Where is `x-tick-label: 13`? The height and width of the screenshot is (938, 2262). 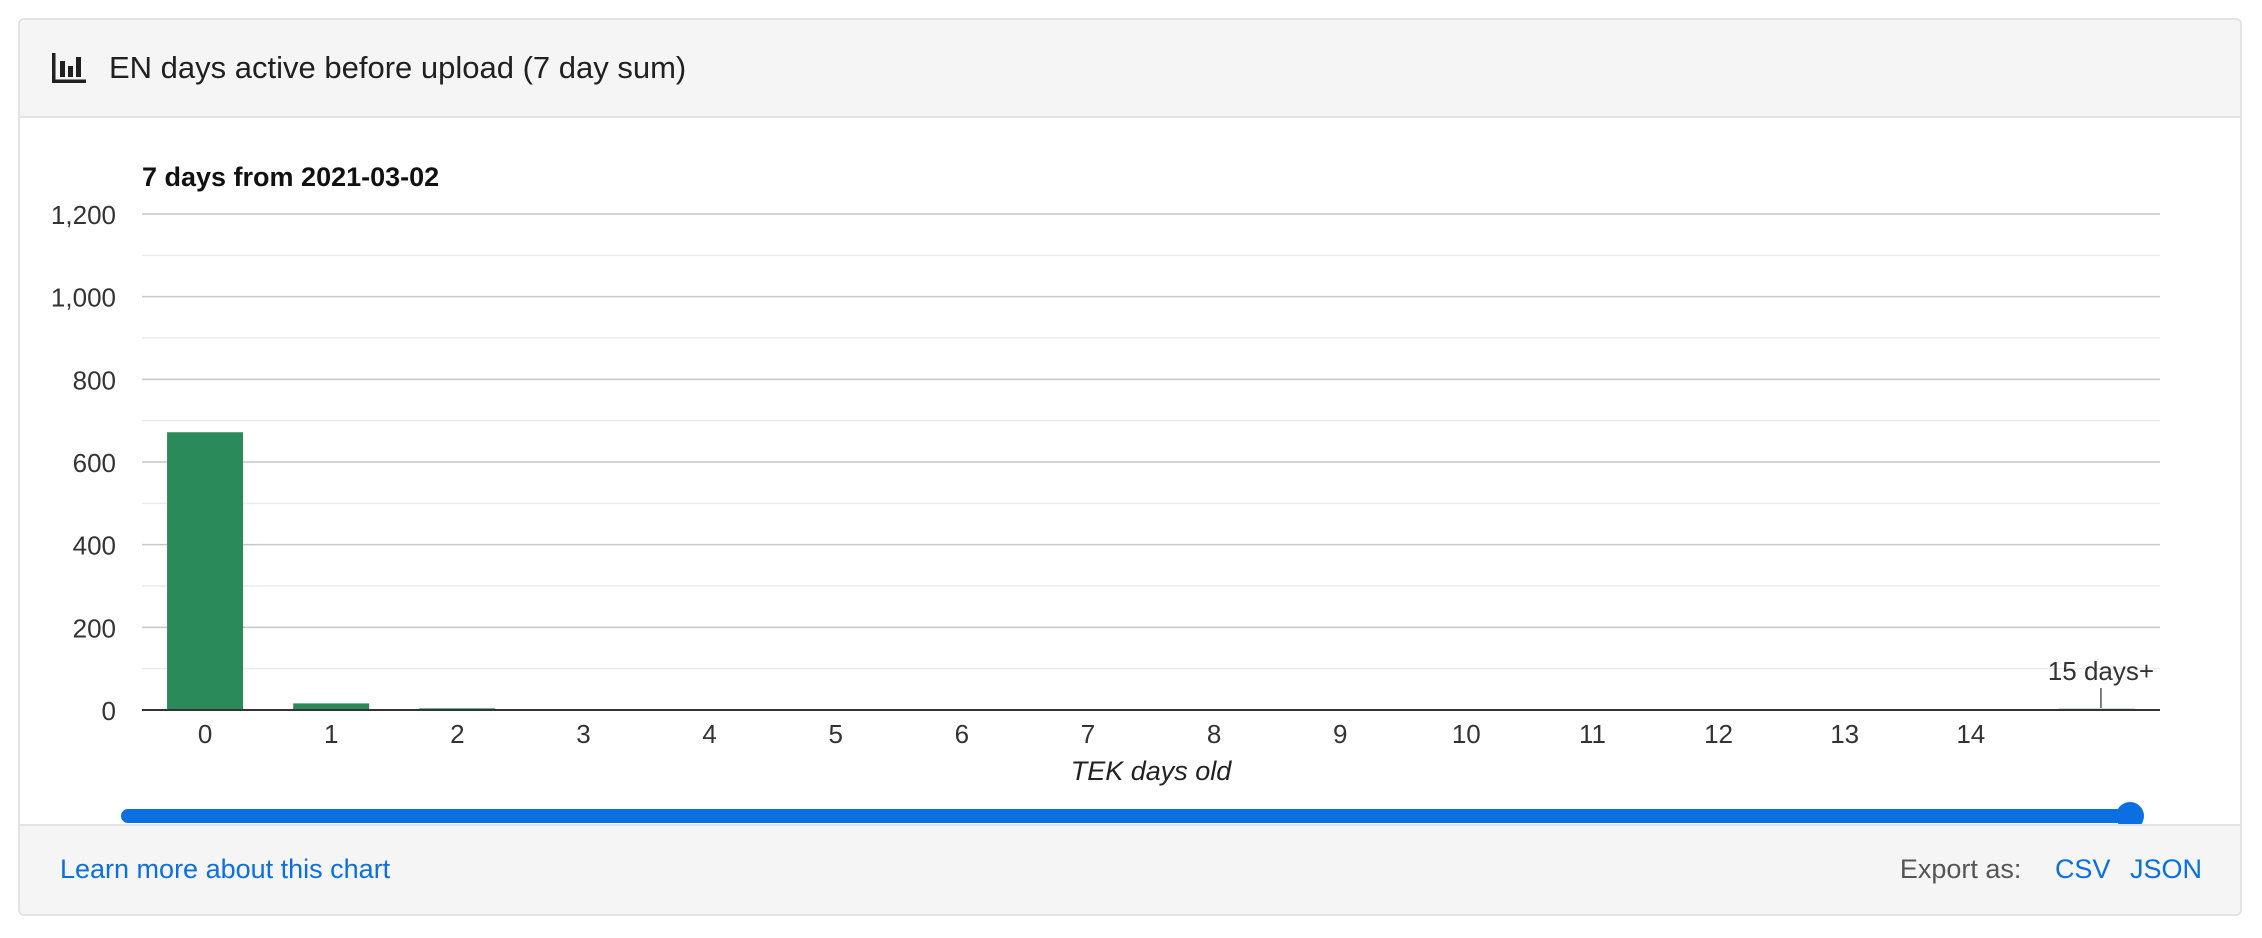 x-tick-label: 13 is located at coordinates (1844, 734).